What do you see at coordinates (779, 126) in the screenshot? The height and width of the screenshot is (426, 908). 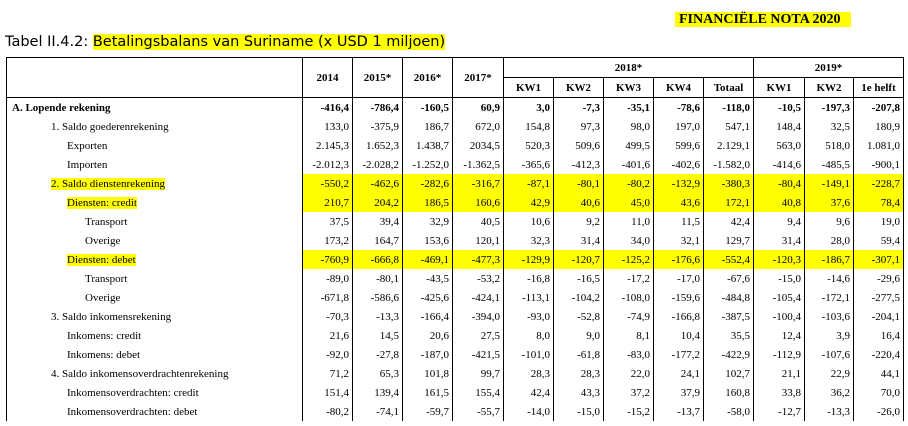 I see `table-cell: 148,4` at bounding box center [779, 126].